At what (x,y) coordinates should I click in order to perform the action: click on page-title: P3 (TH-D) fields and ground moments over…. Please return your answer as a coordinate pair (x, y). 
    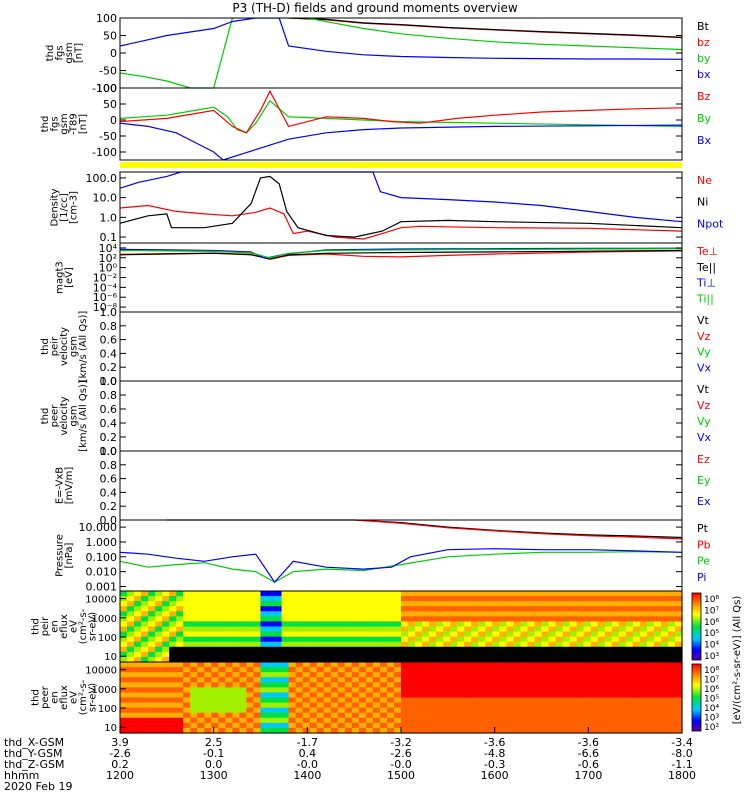
    Looking at the image, I should click on (375, 8).